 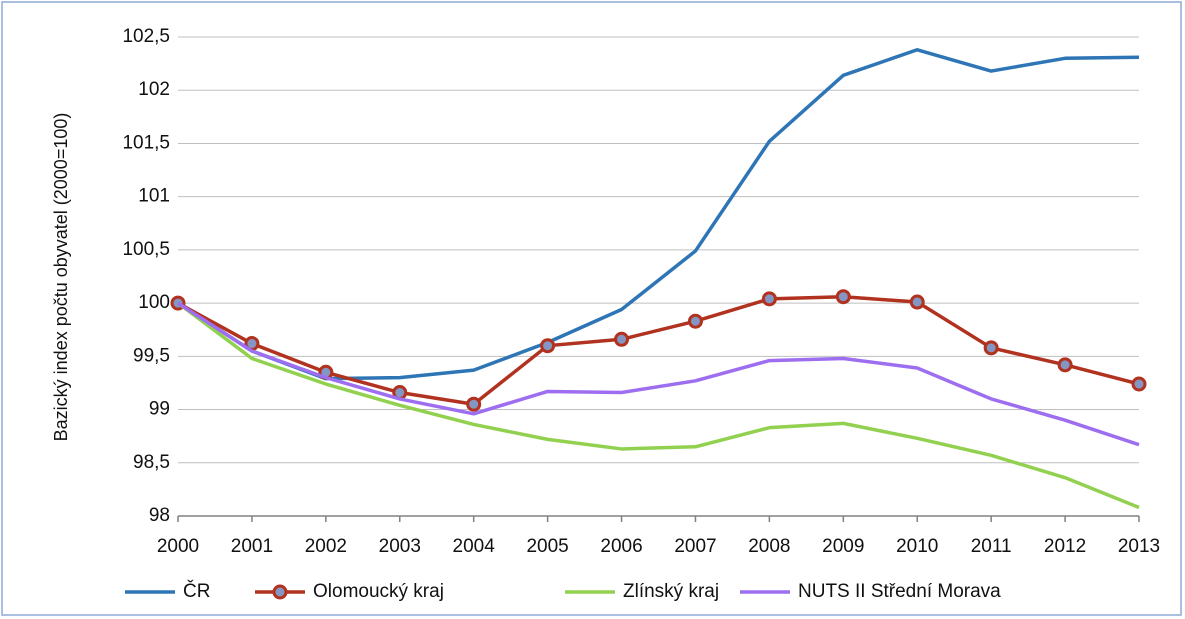 What do you see at coordinates (378, 591) in the screenshot?
I see `legend-label: Olomoucký kraj` at bounding box center [378, 591].